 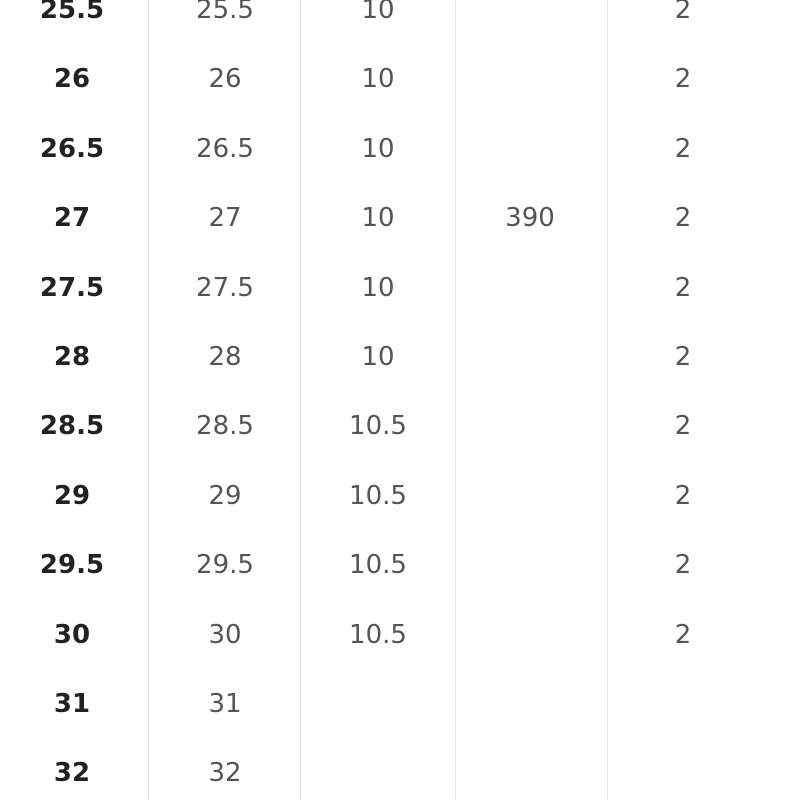 I want to click on table-cell: 26, so click(x=225, y=79).